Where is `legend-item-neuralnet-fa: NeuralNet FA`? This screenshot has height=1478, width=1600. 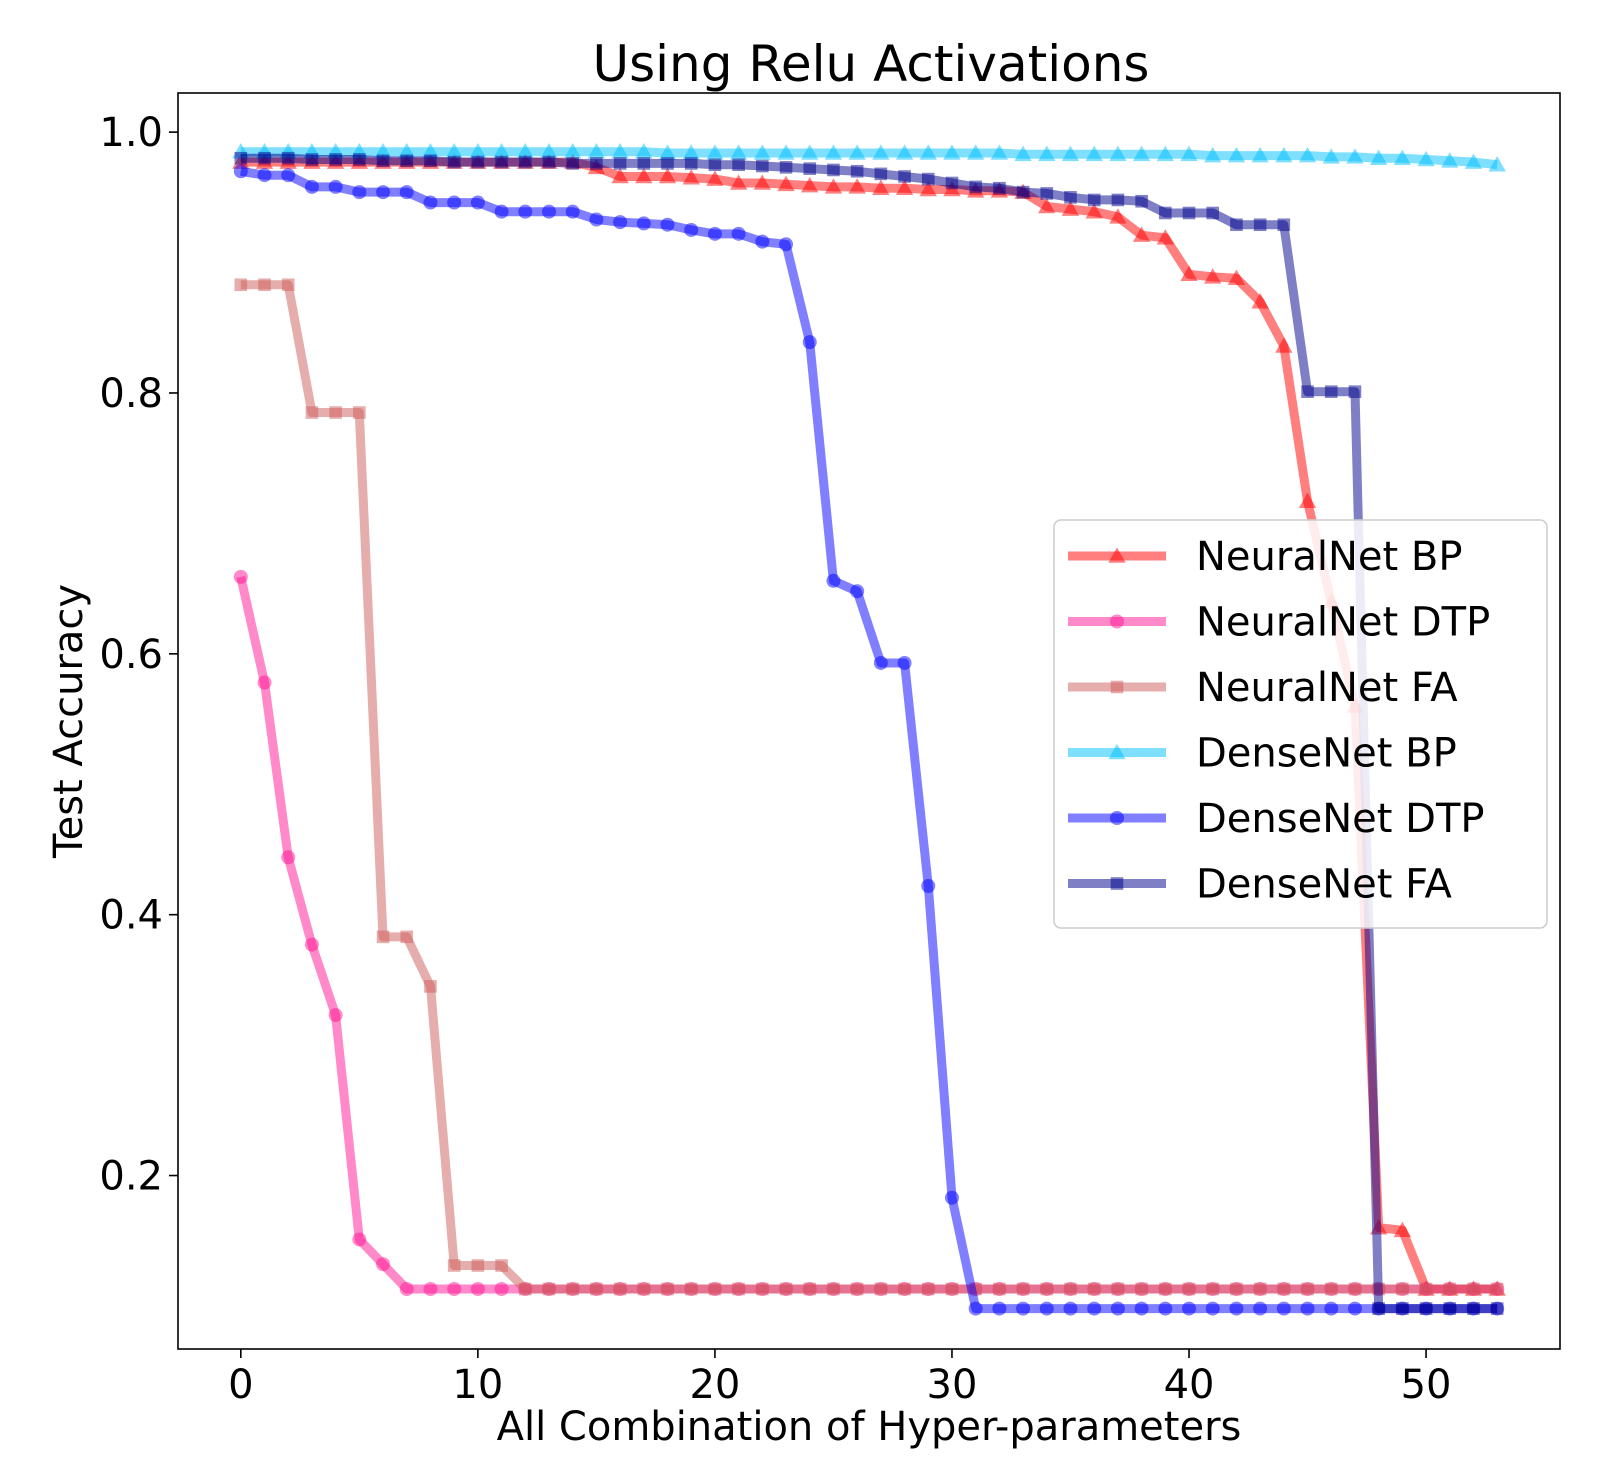
legend-item-neuralnet-fa: NeuralNet FA is located at coordinates (1263, 688).